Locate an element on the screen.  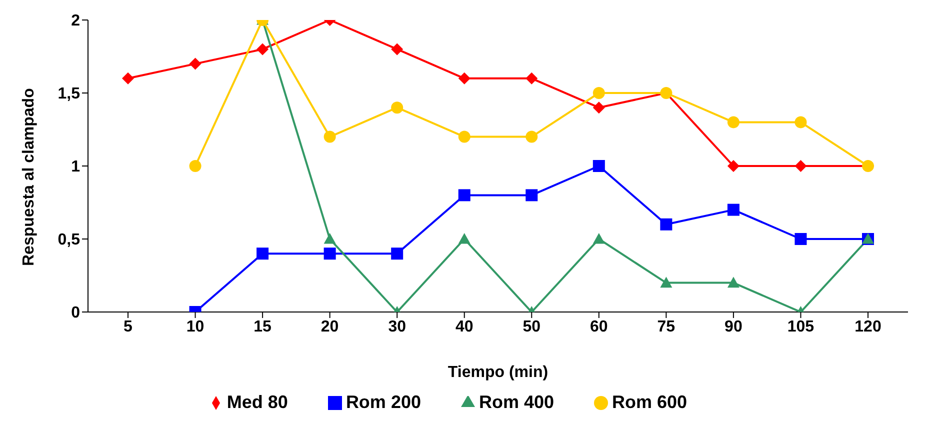
y-axis-title: Respuesta al clampado is located at coordinates (29, 177).